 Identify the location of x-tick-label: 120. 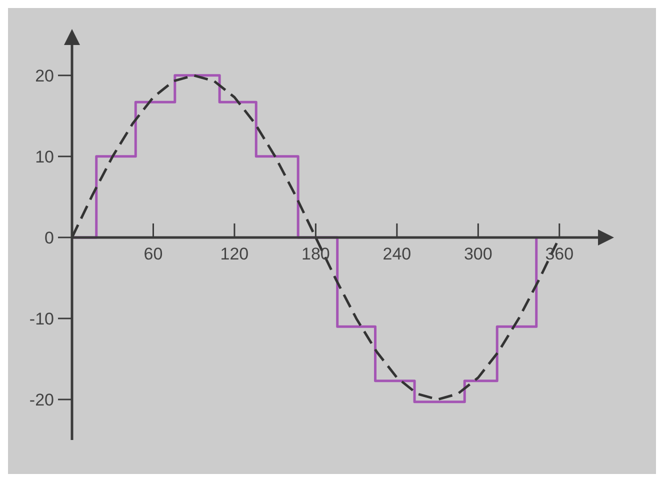
(234, 254).